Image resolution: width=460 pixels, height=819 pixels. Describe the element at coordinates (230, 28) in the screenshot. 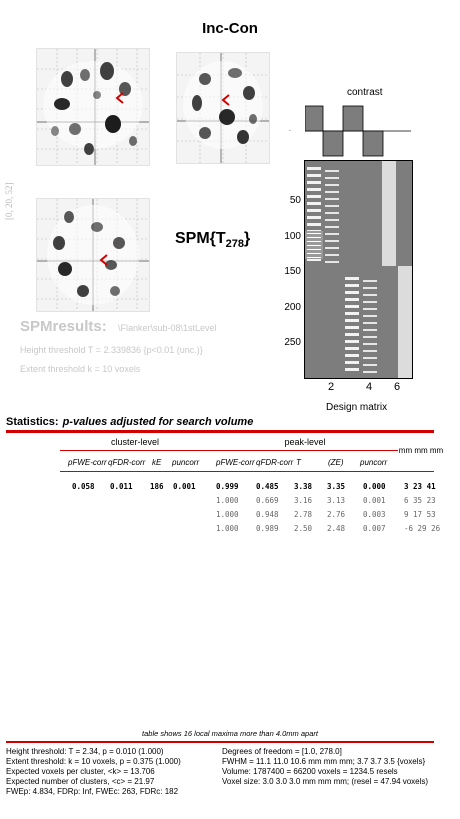

I see `contrast-title: Inc-Con` at that location.